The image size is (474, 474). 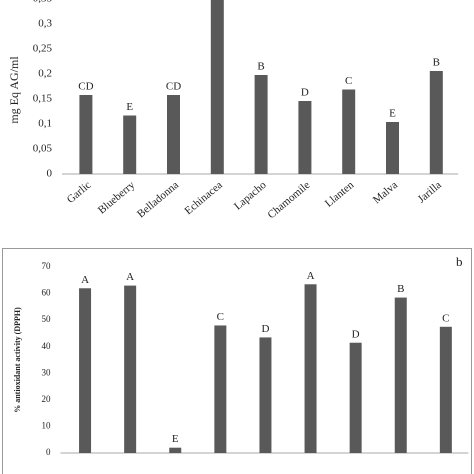 What do you see at coordinates (43, 2) in the screenshot?
I see `y-tick-label: 0,35` at bounding box center [43, 2].